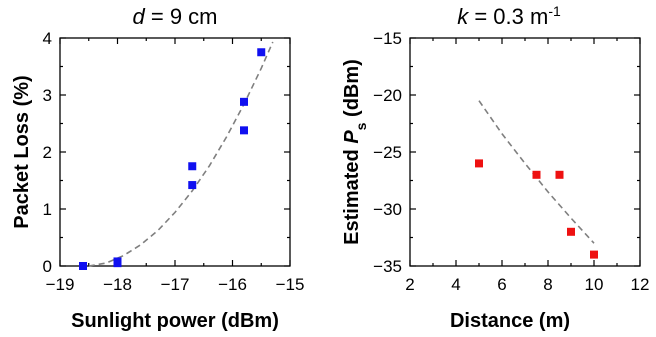  What do you see at coordinates (510, 321) in the screenshot?
I see `right-x-axis-label: Distance (m)` at bounding box center [510, 321].